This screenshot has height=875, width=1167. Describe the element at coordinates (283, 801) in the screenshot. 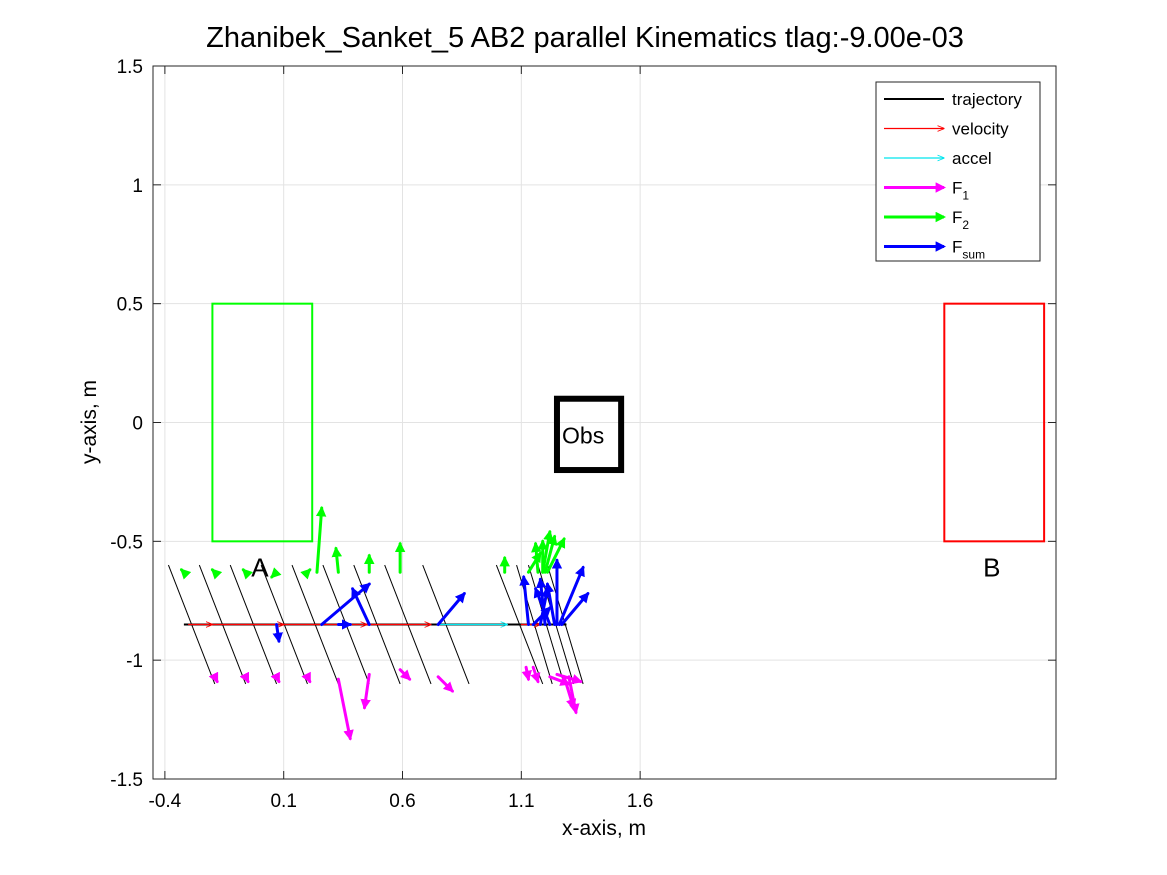

I see `x-tick-label: 0.1` at that location.